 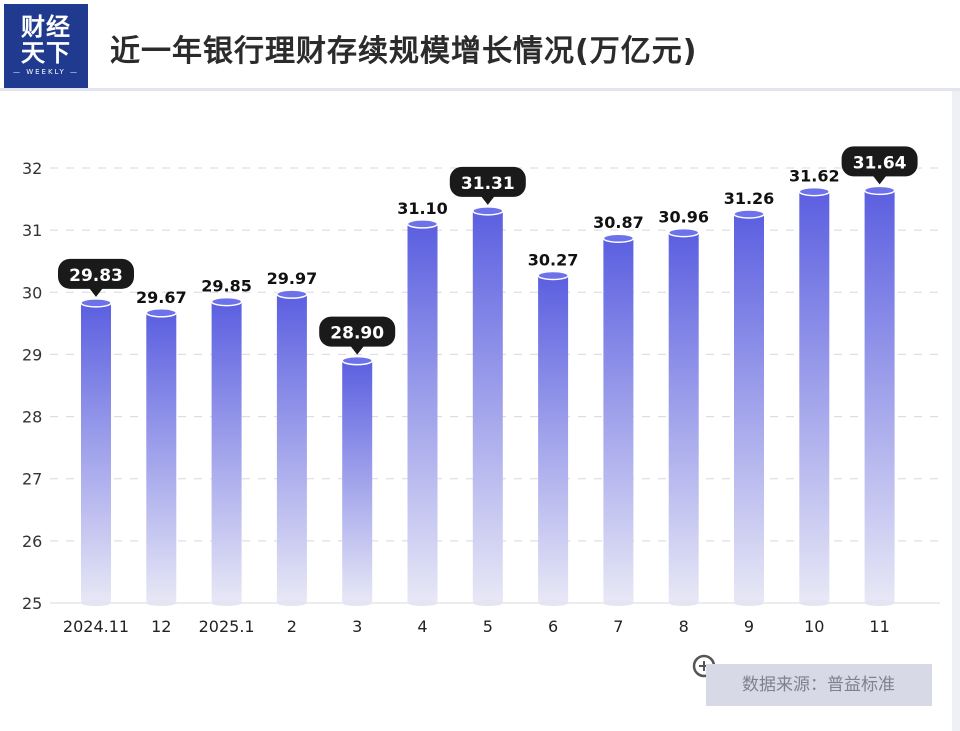 I want to click on y-tick-label: 28, so click(x=32, y=417).